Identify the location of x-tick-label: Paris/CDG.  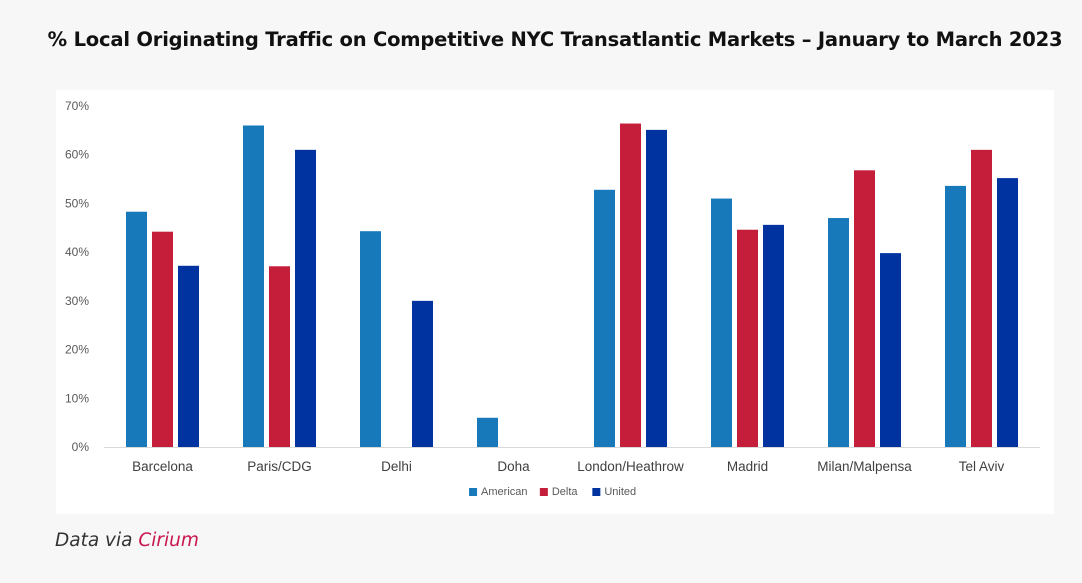
(279, 466).